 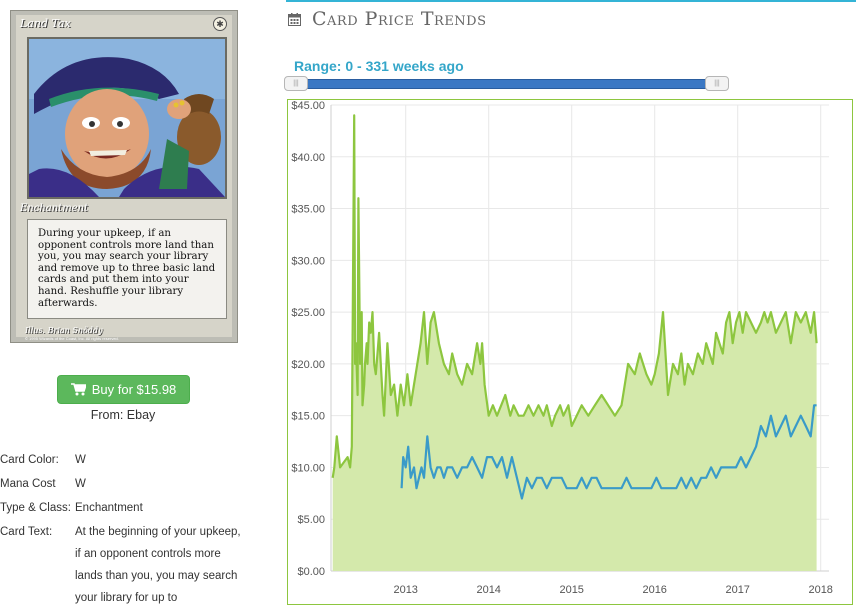 I want to click on buy-button-label: Buy for $15.98, so click(x=134, y=389).